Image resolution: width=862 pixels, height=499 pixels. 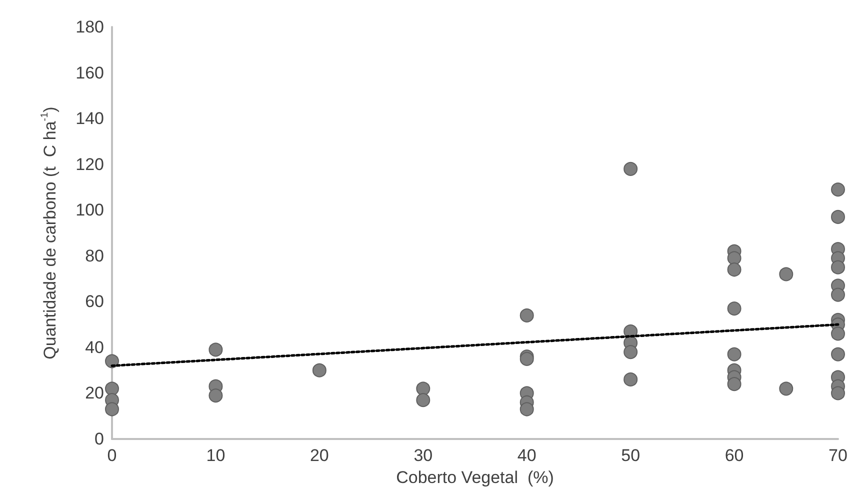 What do you see at coordinates (94, 256) in the screenshot?
I see `y-tick-label: 80` at bounding box center [94, 256].